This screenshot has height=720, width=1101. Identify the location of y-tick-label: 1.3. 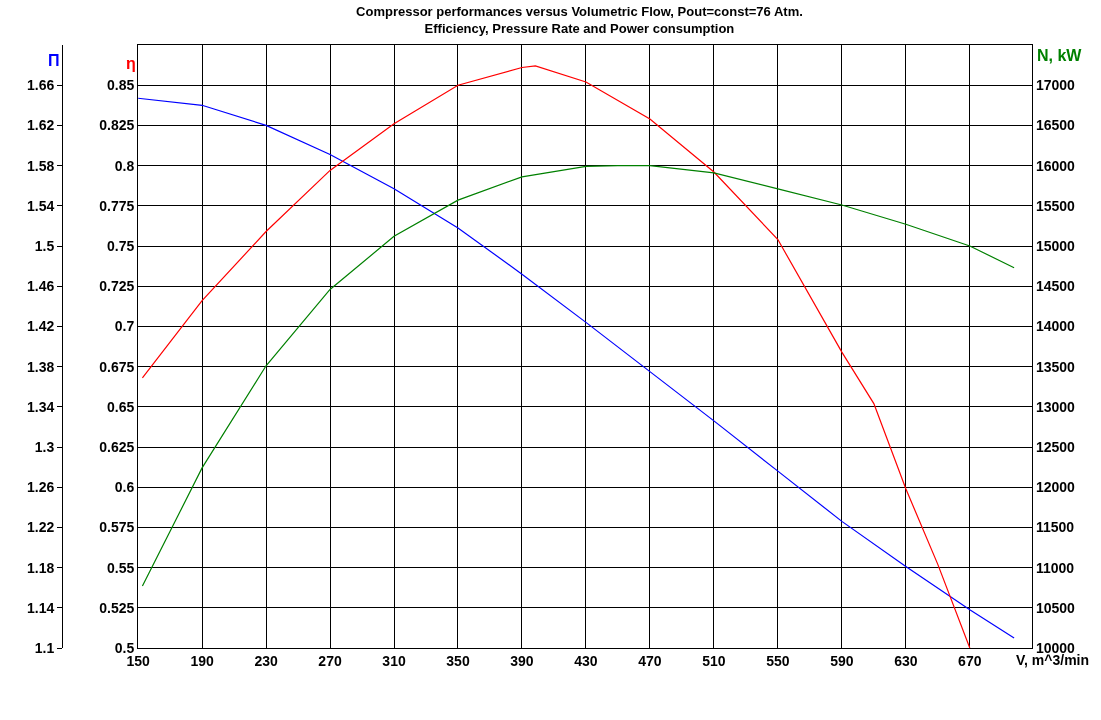
(44, 446).